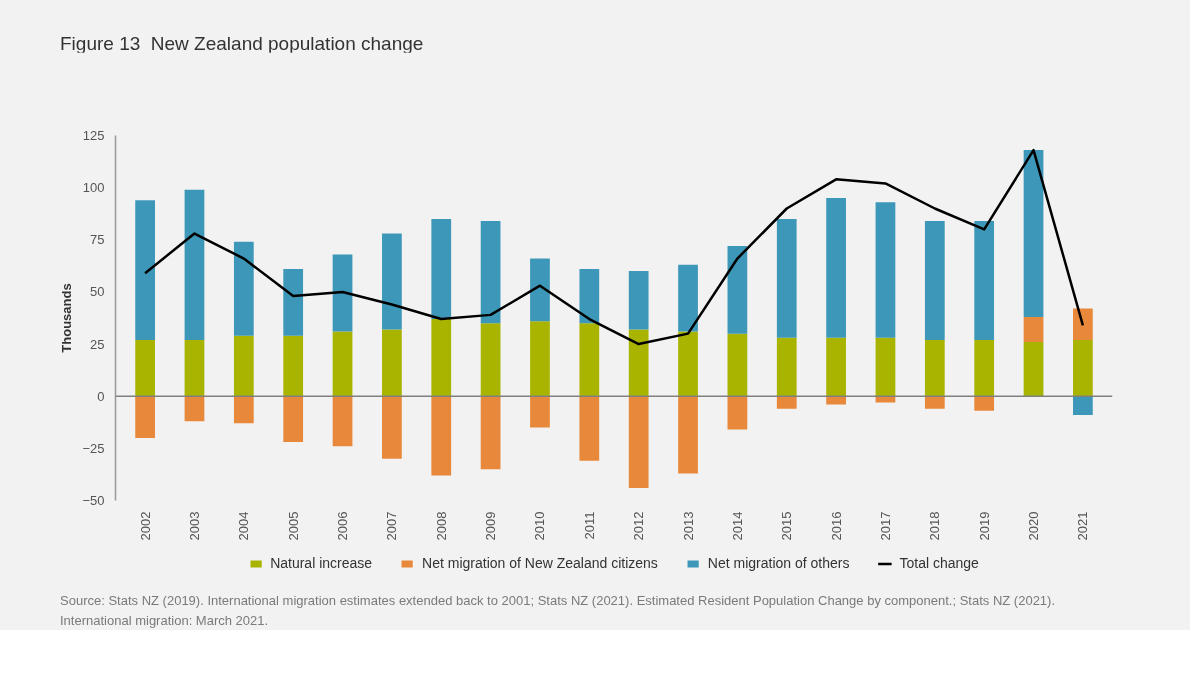 The height and width of the screenshot is (696, 1197). I want to click on x-tick-label: 2006, so click(343, 526).